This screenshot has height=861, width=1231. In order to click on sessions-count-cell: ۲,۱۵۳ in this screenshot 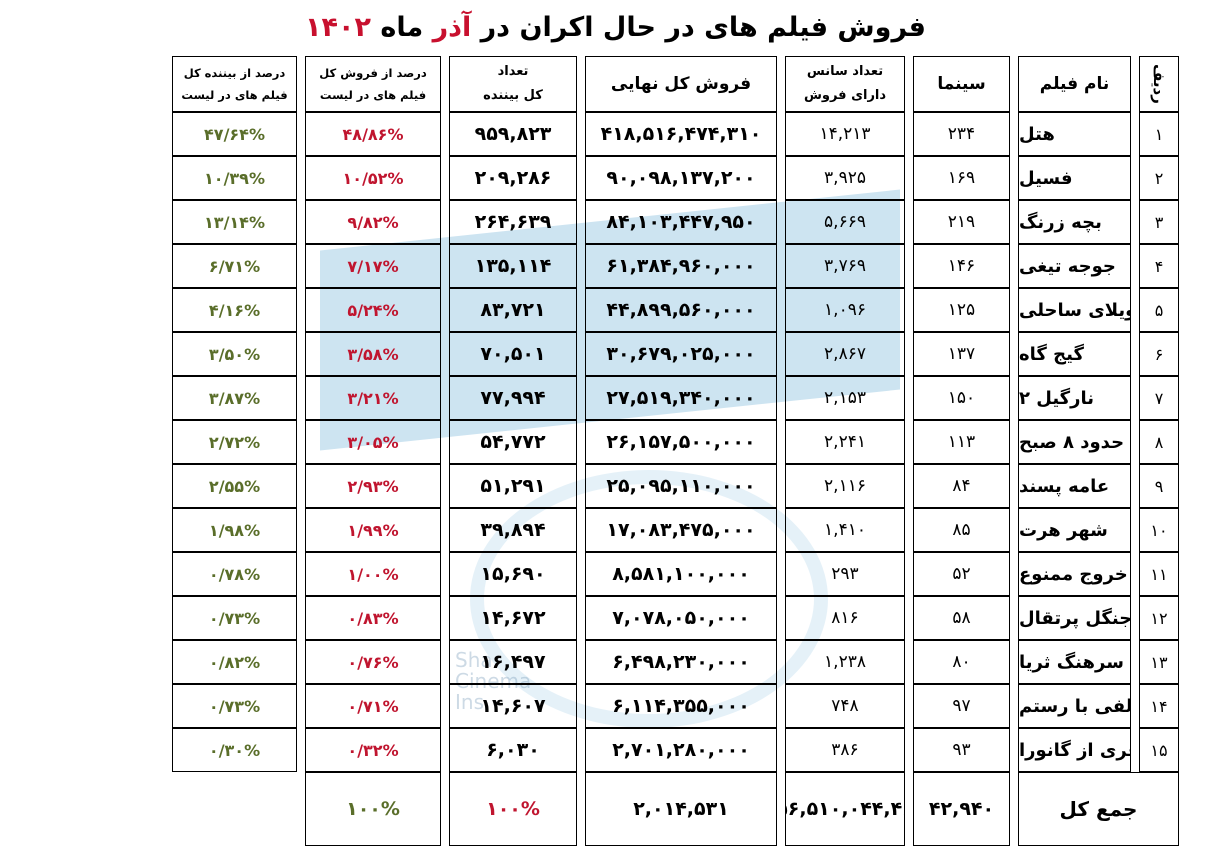, I will do `click(845, 398)`.